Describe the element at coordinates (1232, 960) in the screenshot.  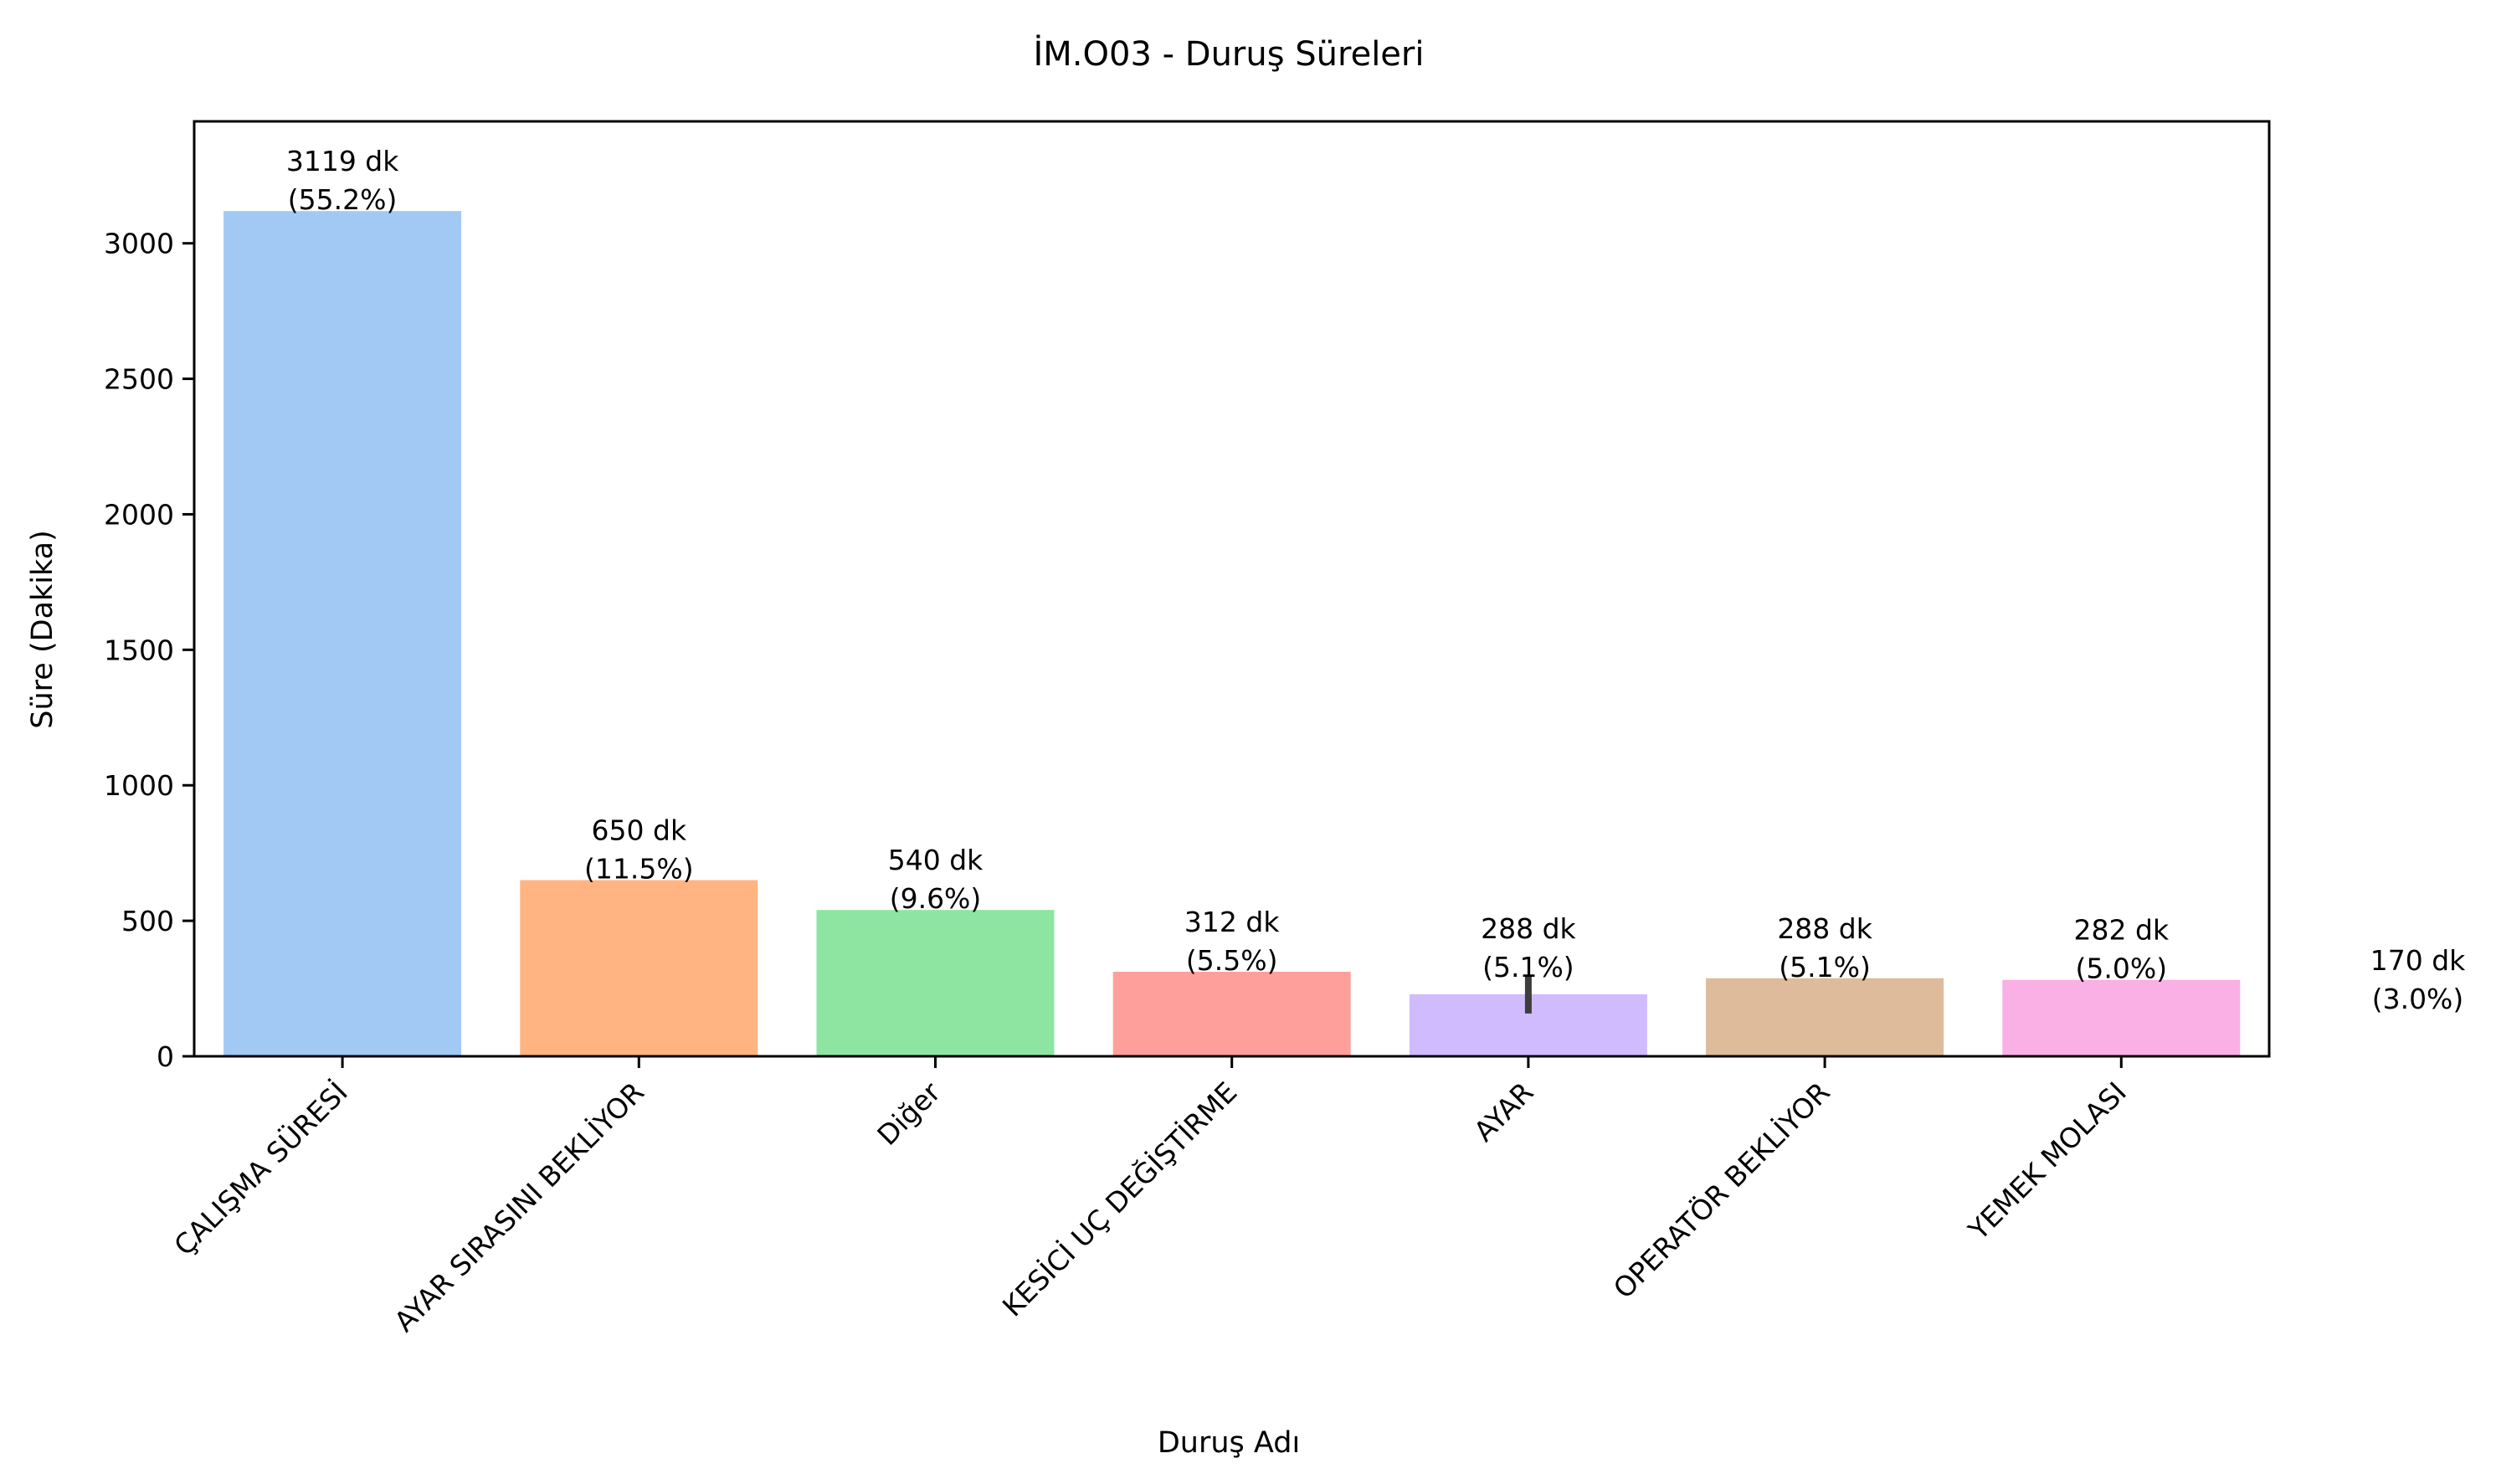
I see `data-label-percent: (5.5%)` at that location.